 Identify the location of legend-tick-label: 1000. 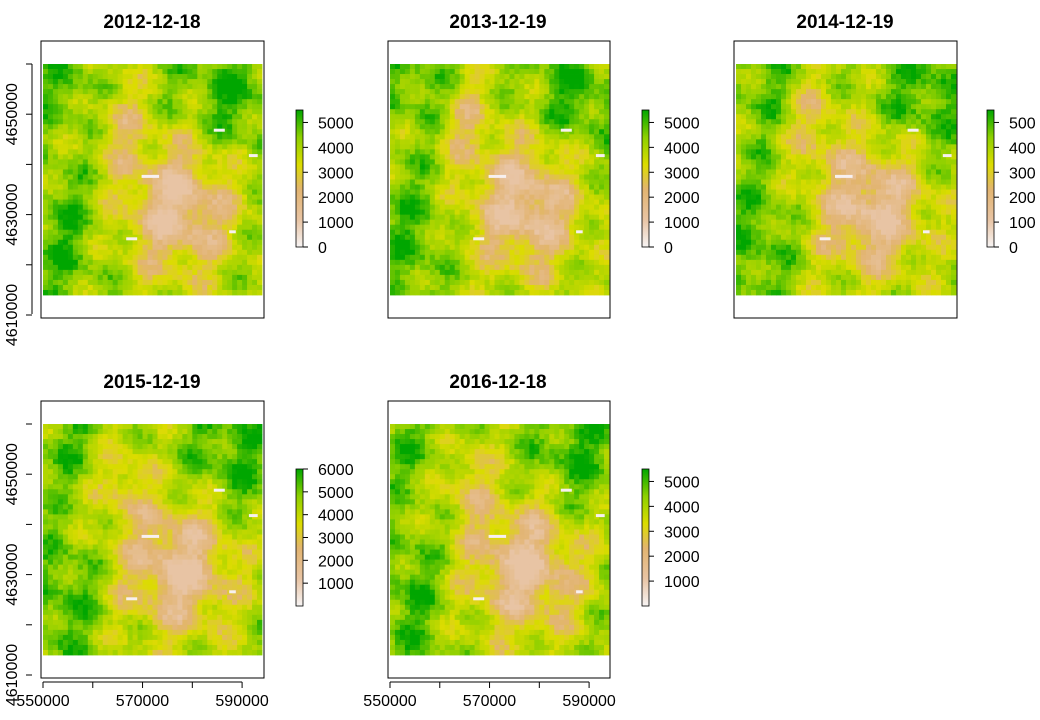
(682, 223).